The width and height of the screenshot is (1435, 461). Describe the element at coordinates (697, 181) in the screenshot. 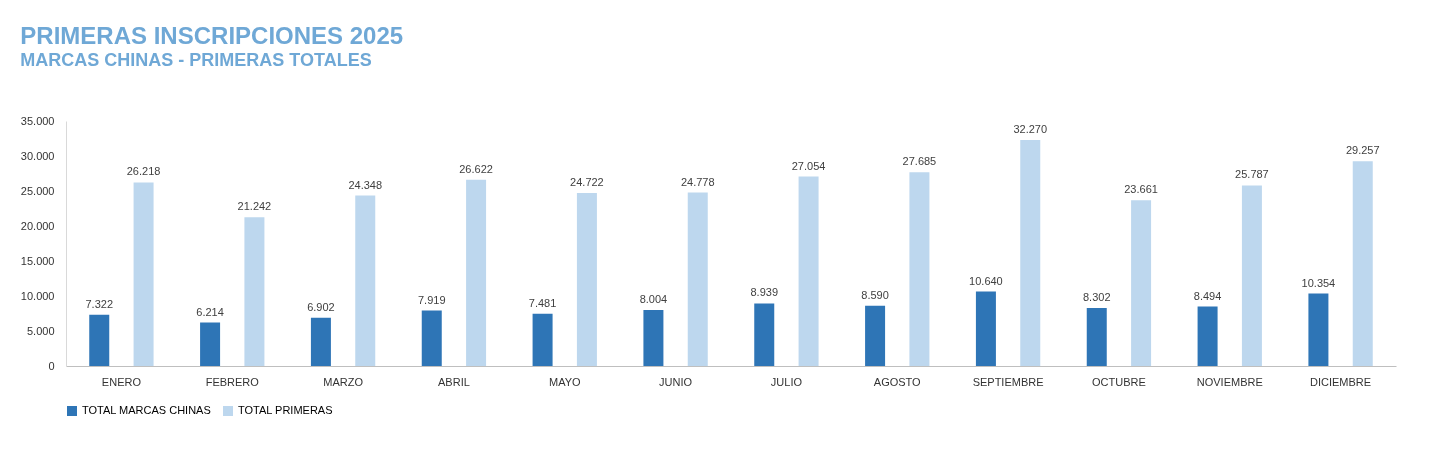

I see `data-label: 24.778` at that location.